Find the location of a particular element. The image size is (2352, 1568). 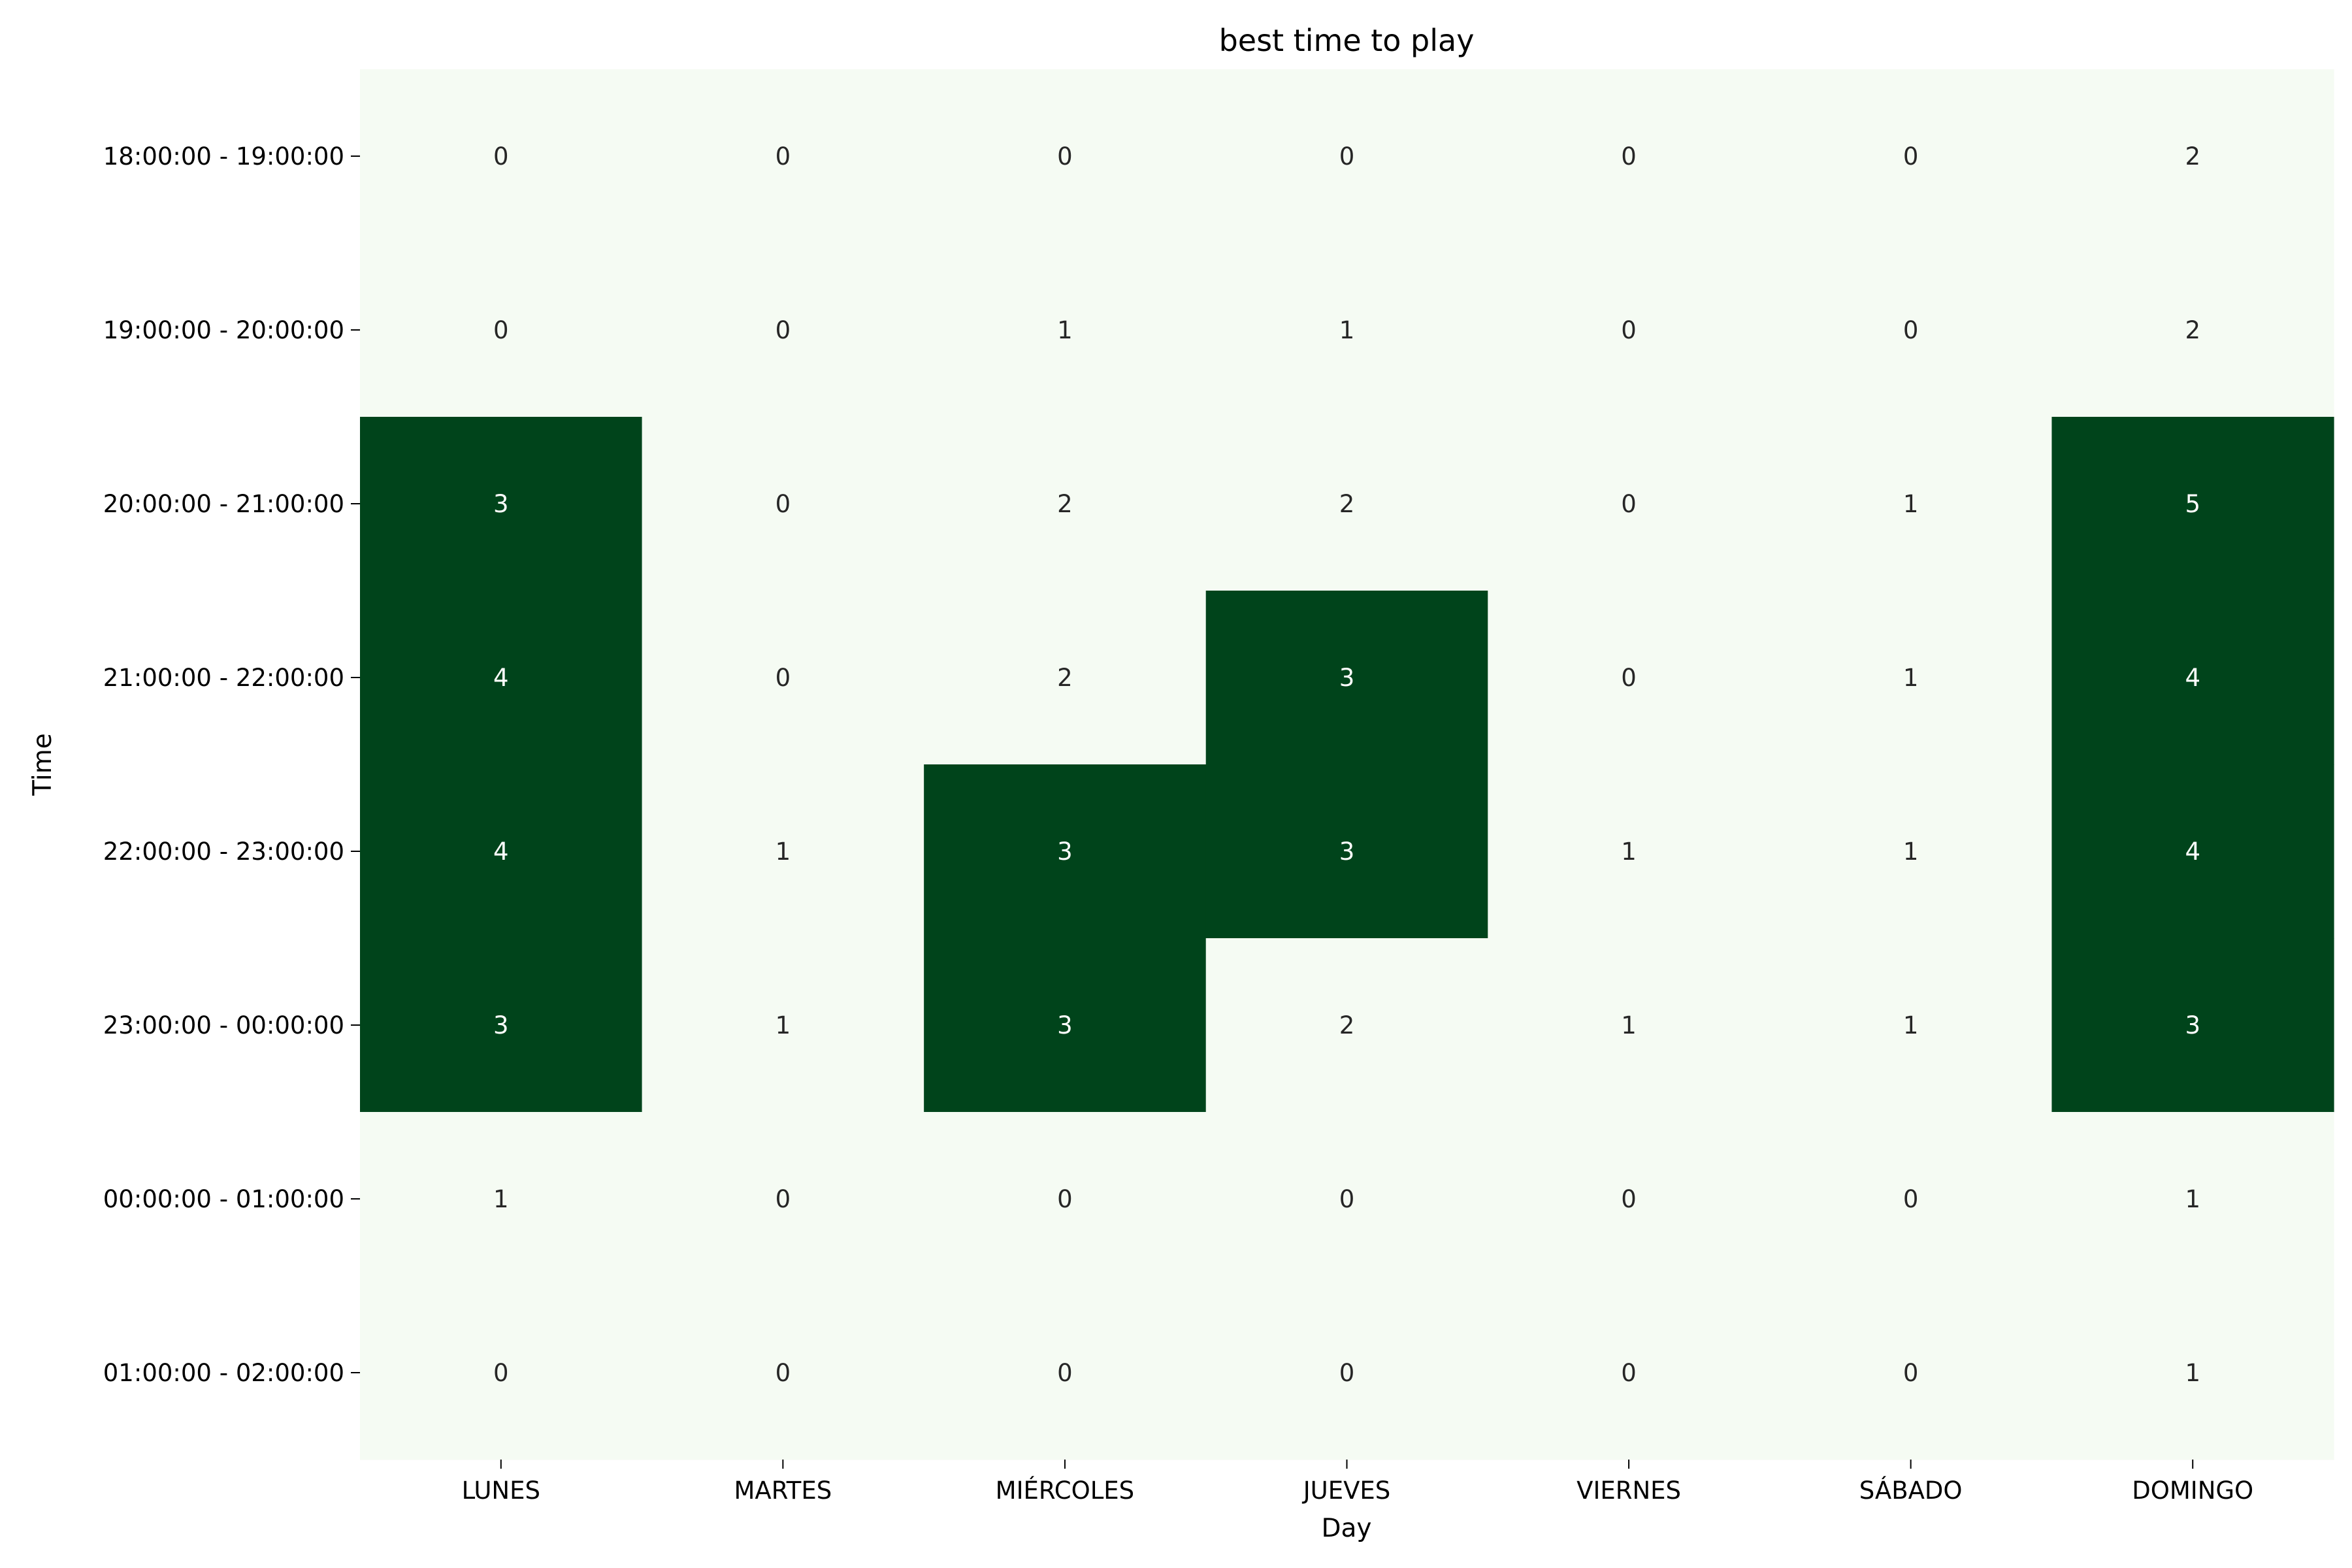

y-tick-label: 23:00:00 - 00:00:00 is located at coordinates (223, 1025).